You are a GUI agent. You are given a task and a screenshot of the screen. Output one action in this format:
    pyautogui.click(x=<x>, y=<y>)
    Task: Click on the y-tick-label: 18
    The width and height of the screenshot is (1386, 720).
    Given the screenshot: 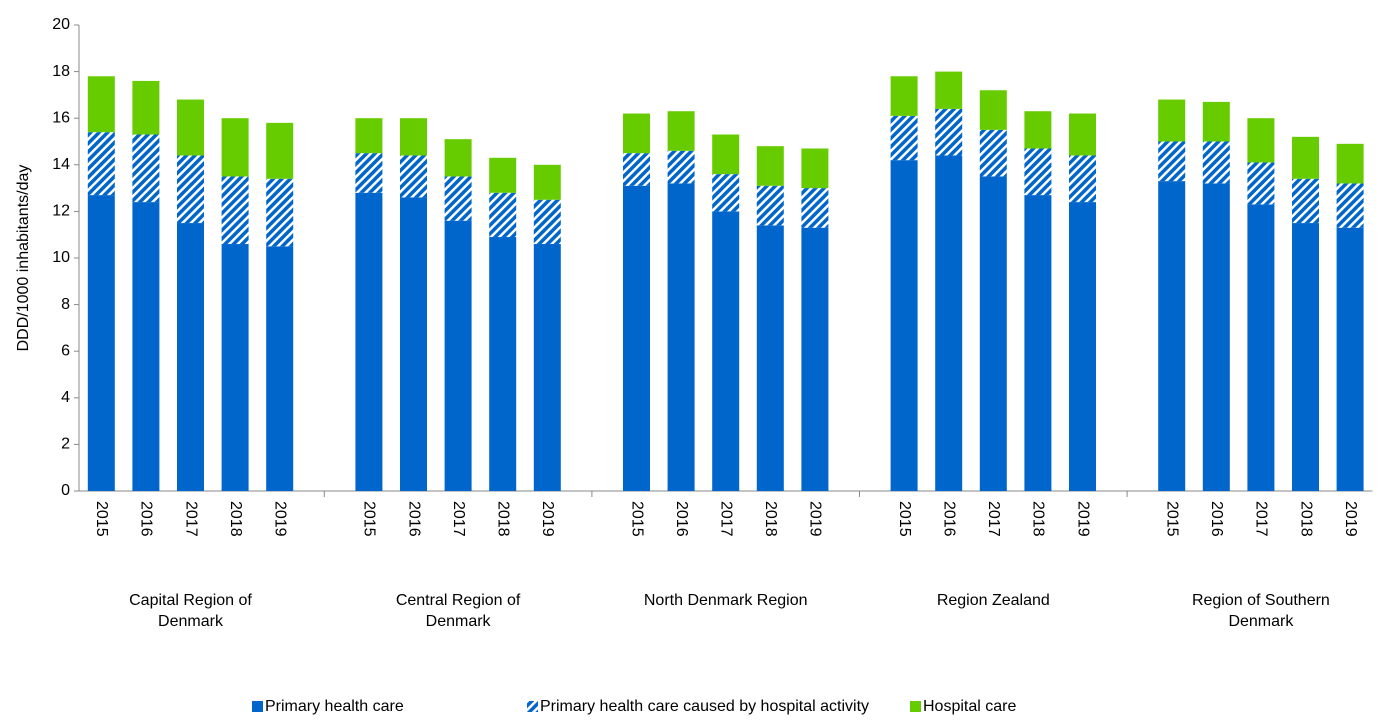 What is the action you would take?
    pyautogui.click(x=61, y=71)
    